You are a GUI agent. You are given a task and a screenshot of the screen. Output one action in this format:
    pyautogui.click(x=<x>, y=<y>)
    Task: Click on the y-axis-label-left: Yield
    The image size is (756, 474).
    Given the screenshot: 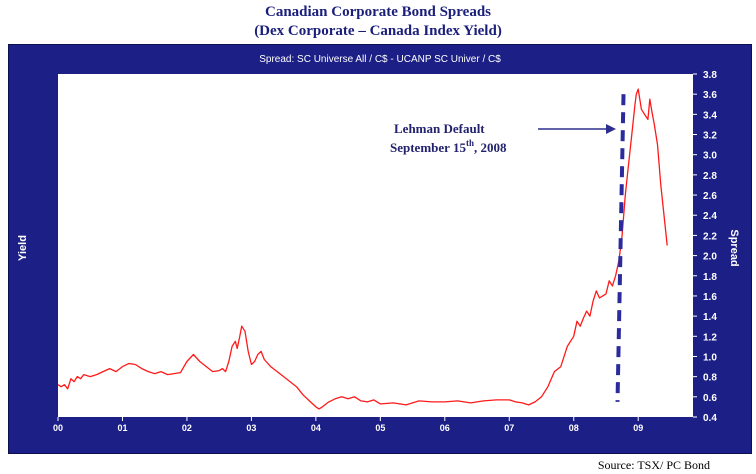 What is the action you would take?
    pyautogui.click(x=23, y=248)
    